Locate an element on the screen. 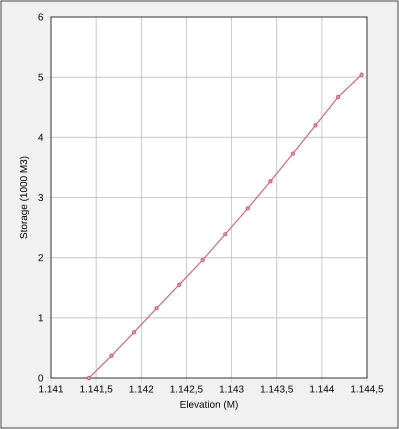 The width and height of the screenshot is (399, 429). y-tick-label: 0 is located at coordinates (41, 378).